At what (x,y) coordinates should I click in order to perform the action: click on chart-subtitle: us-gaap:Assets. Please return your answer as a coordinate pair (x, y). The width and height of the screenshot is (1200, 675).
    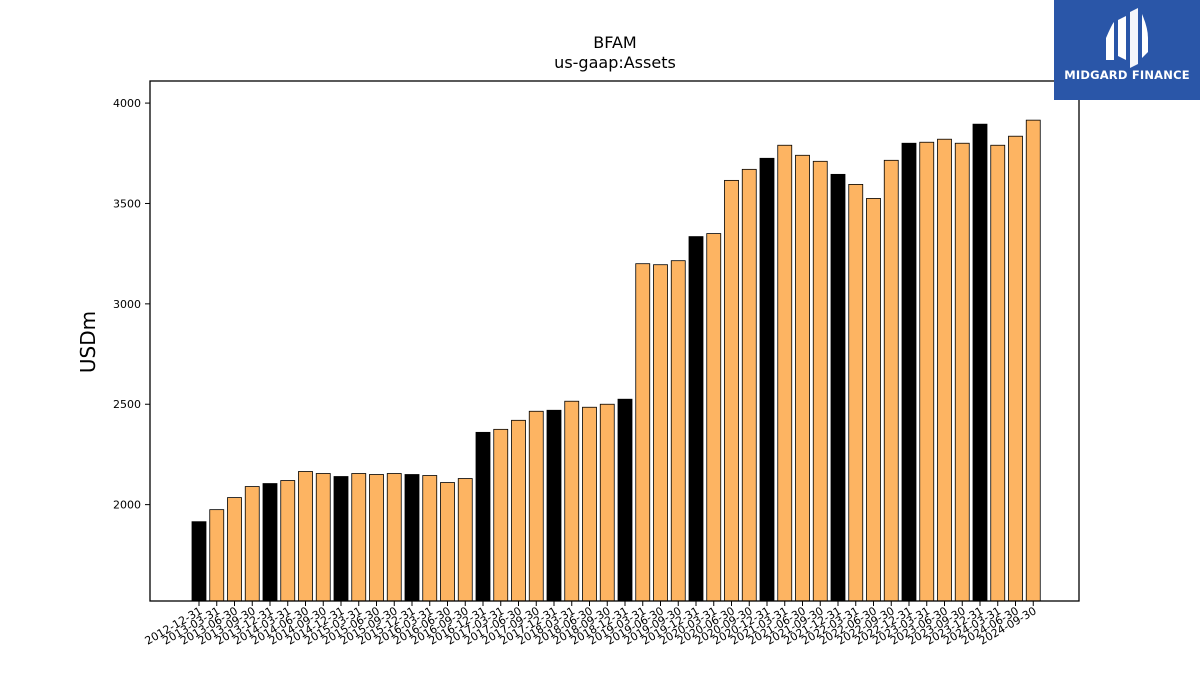
    Looking at the image, I should click on (615, 62).